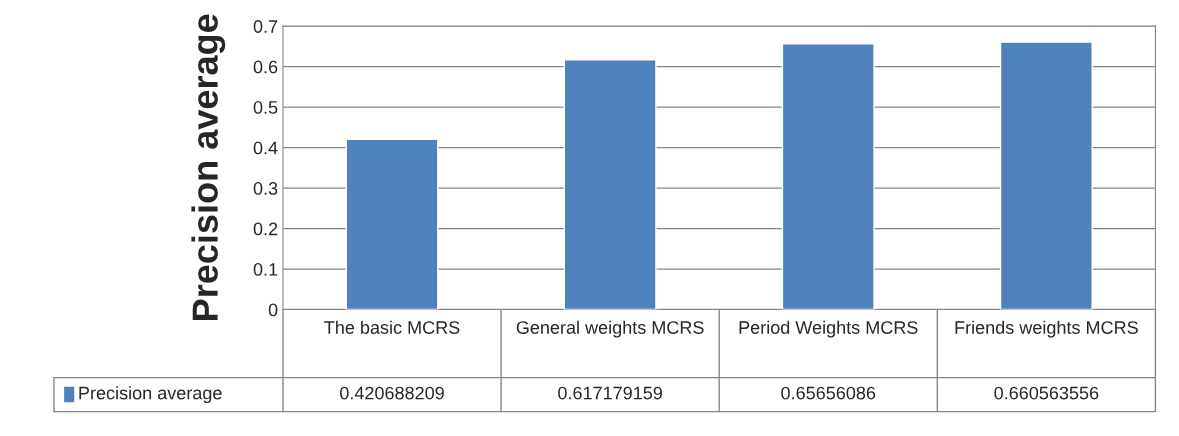  What do you see at coordinates (265, 67) in the screenshot?
I see `y-tick-label: 0.6` at bounding box center [265, 67].